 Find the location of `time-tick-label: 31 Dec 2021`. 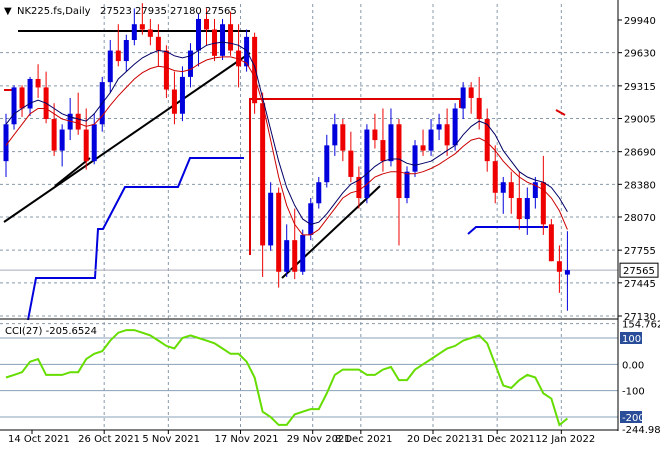

time-tick-label: 31 Dec 2021 is located at coordinates (503, 439).